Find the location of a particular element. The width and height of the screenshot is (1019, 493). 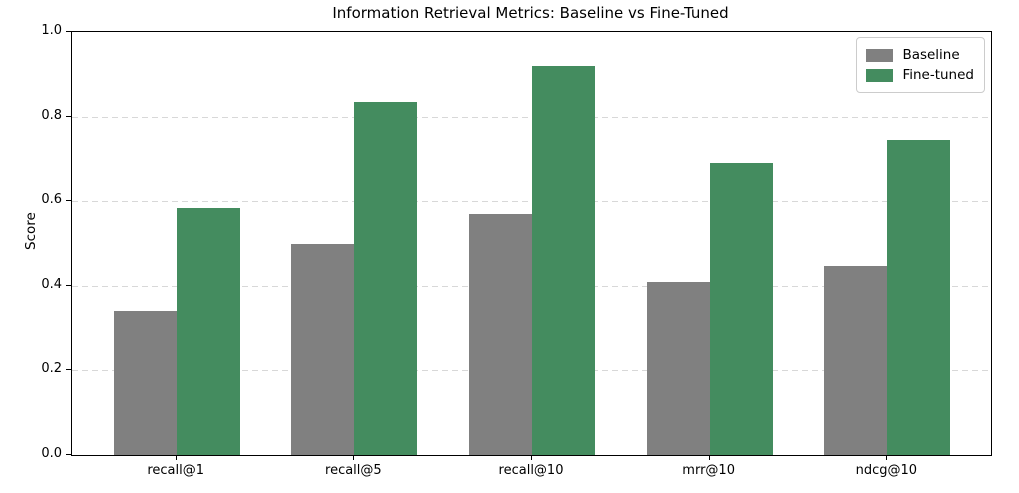

y-axis-label: Score is located at coordinates (30, 231).